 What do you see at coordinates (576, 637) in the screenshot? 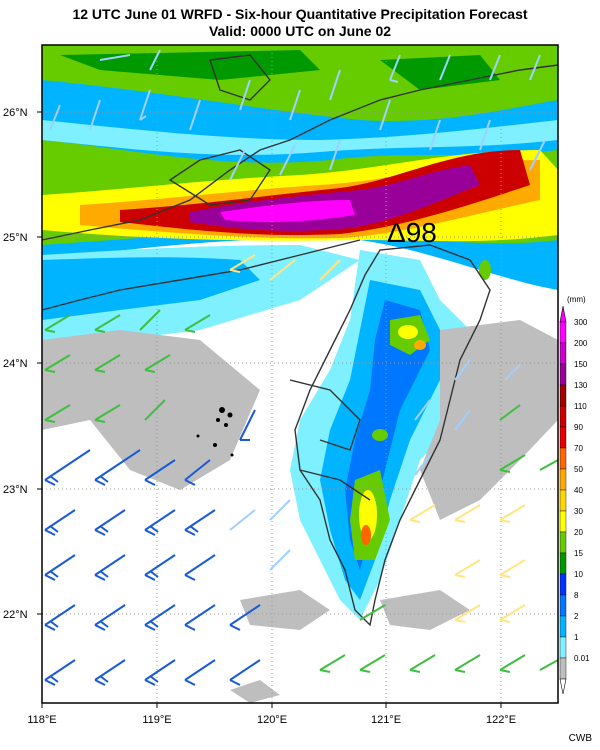
I see `colorbar-level-label: 1` at bounding box center [576, 637].